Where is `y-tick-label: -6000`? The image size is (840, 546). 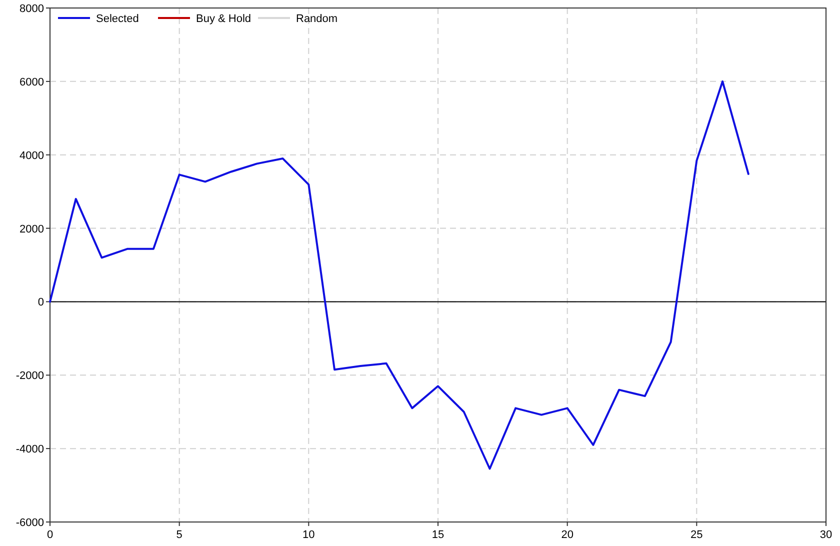 y-tick-label: -6000 is located at coordinates (30, 523).